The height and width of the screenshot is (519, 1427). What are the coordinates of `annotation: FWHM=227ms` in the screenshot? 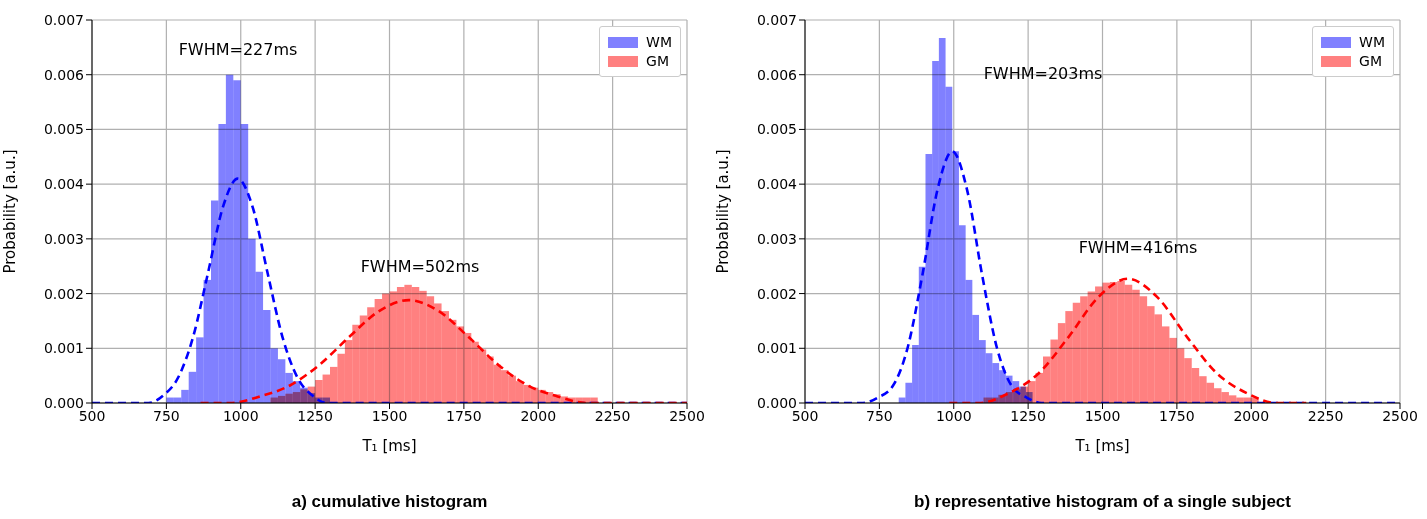 It's located at (238, 49).